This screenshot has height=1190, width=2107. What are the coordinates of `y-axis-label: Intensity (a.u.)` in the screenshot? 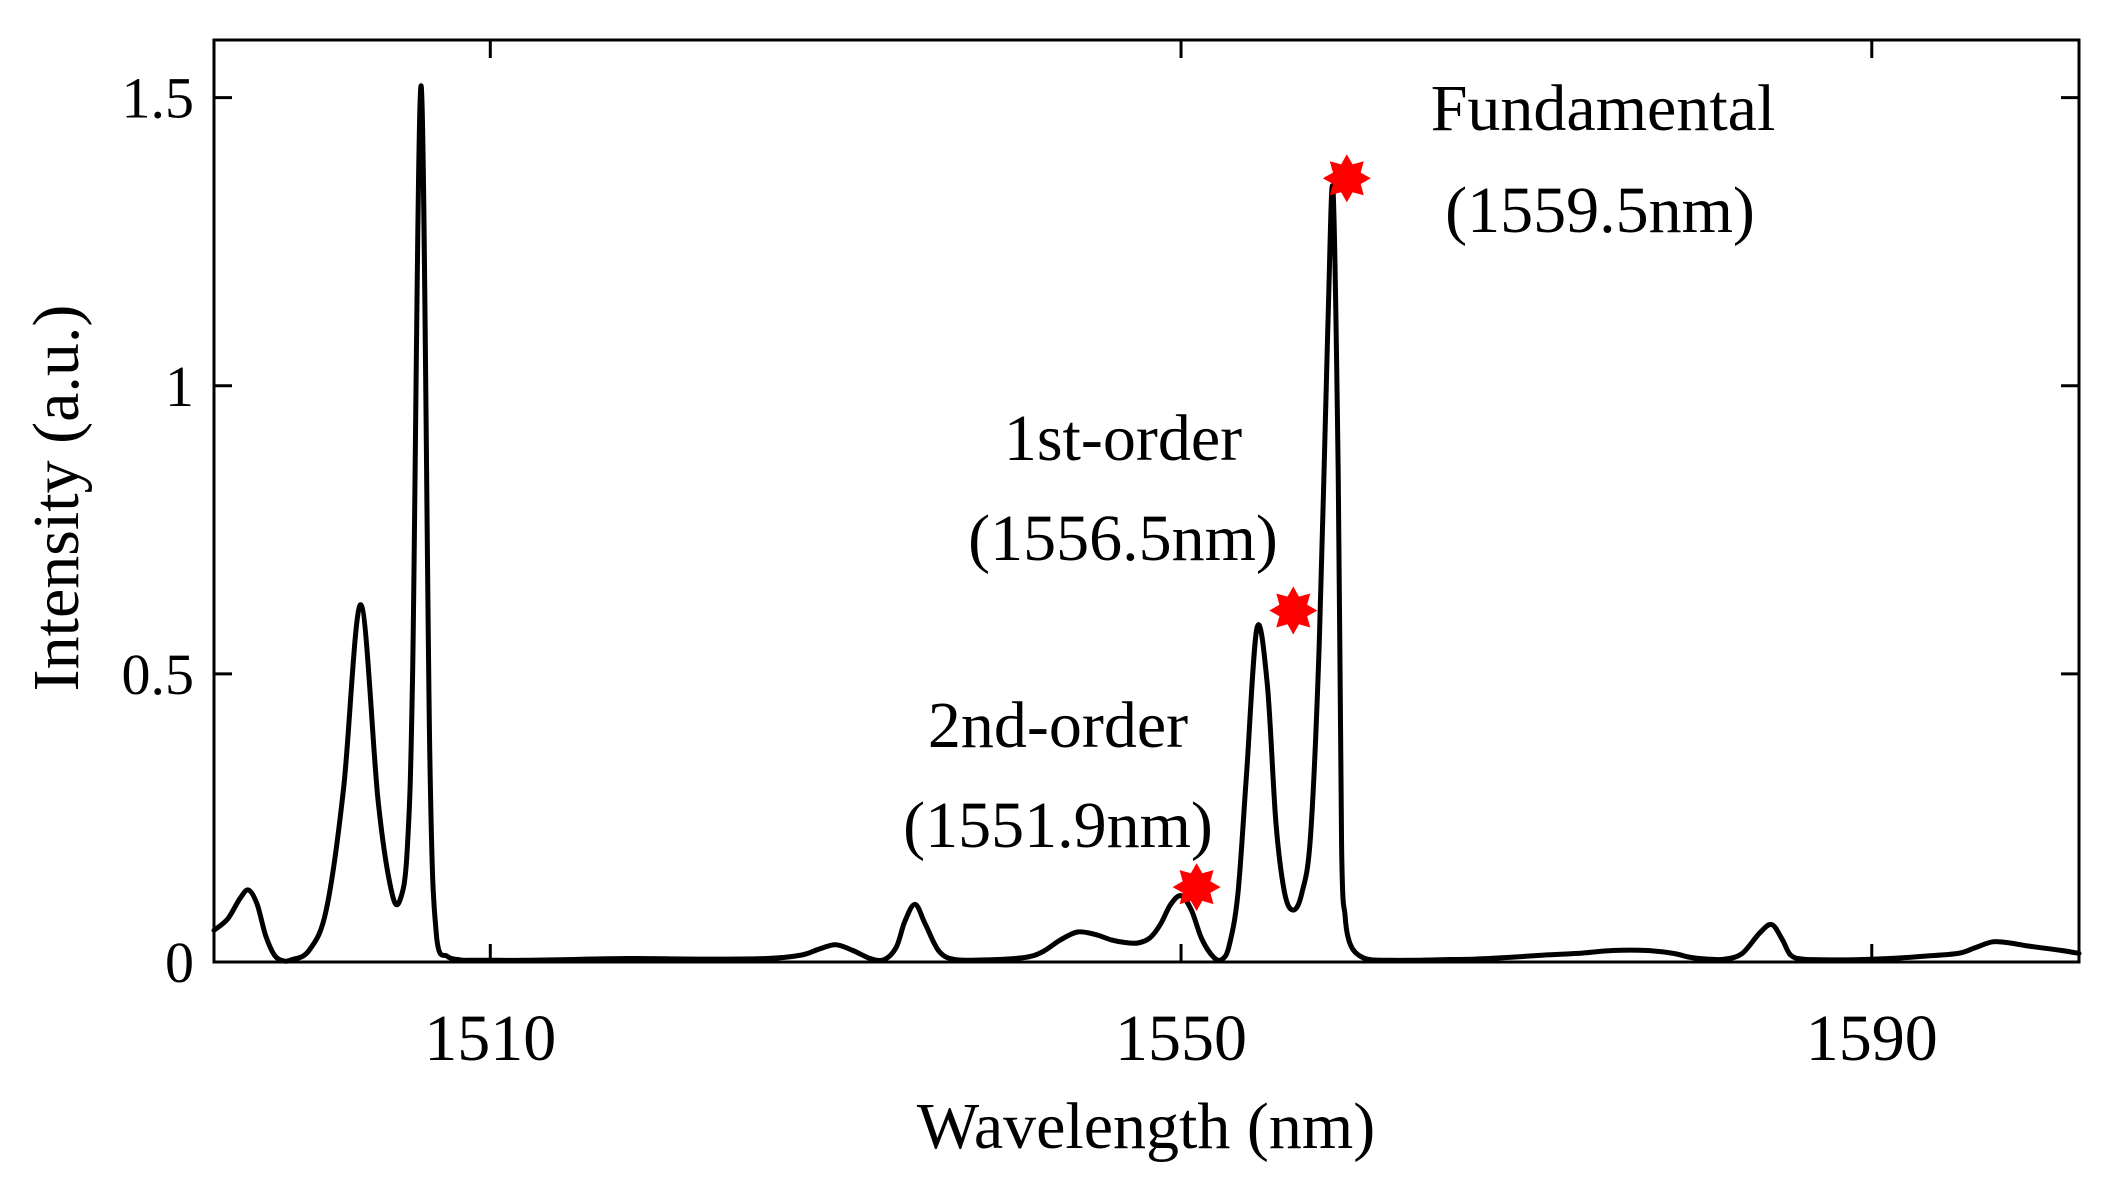 It's located at (56, 498).